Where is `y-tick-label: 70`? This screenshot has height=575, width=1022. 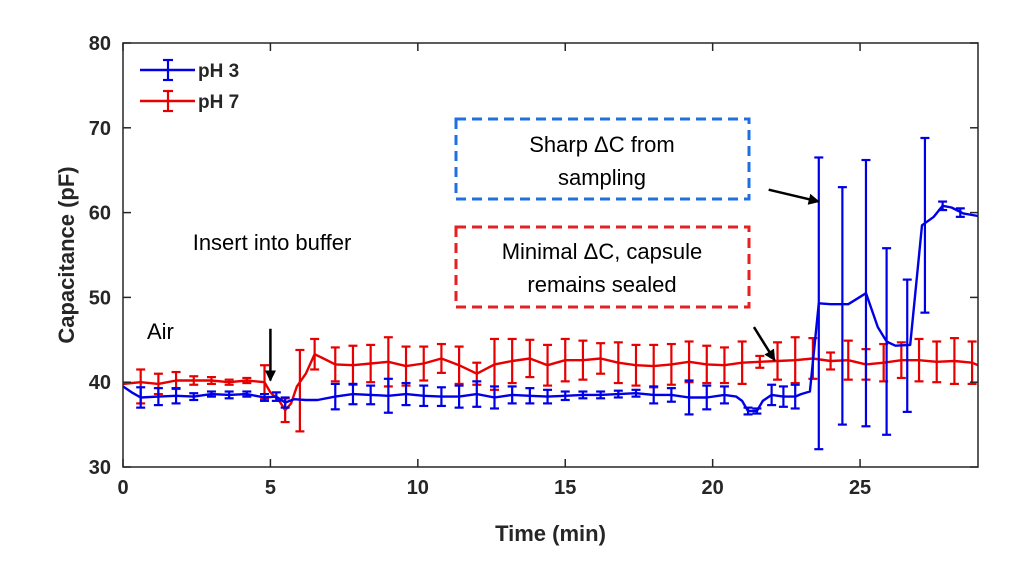 y-tick-label: 70 is located at coordinates (100, 129).